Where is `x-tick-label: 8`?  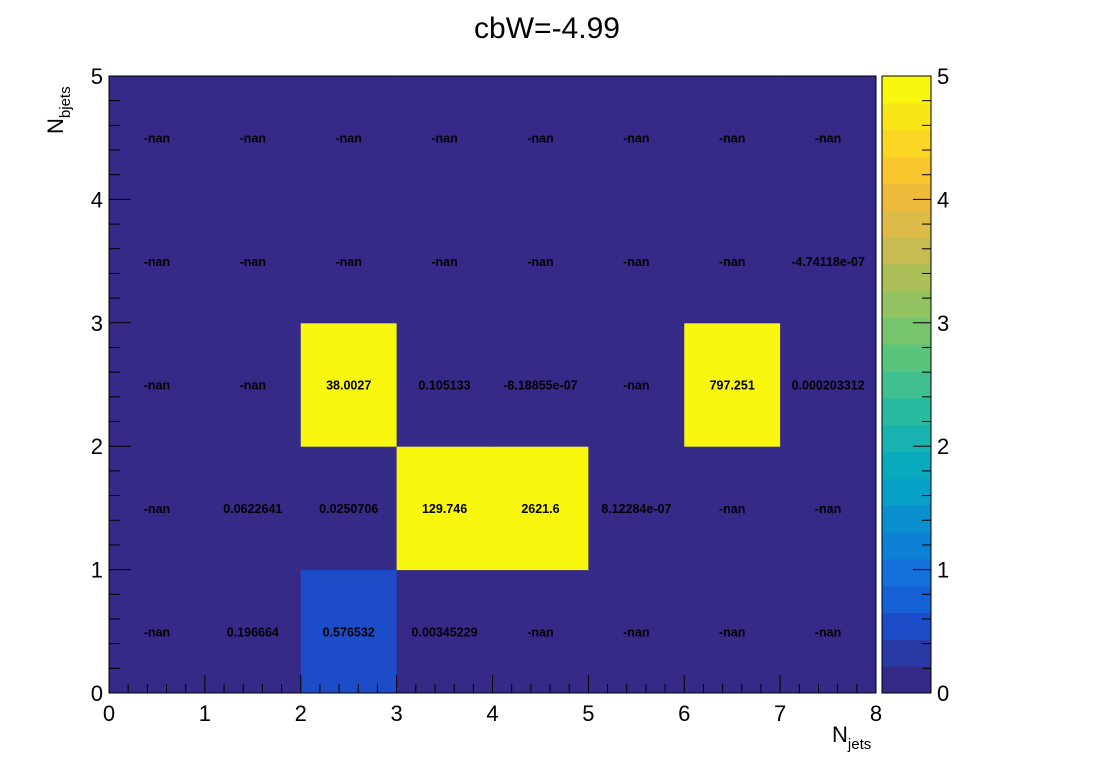 x-tick-label: 8 is located at coordinates (876, 713).